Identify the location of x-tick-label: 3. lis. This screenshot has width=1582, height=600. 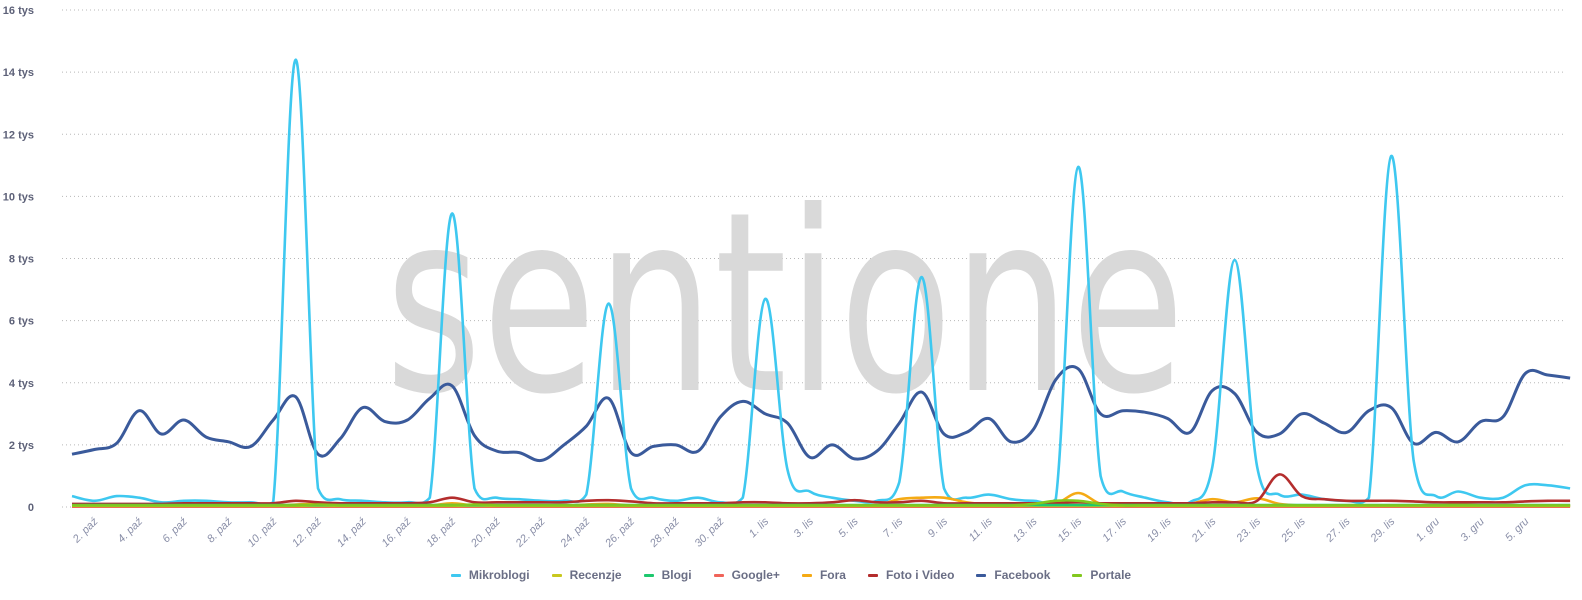
(804, 527).